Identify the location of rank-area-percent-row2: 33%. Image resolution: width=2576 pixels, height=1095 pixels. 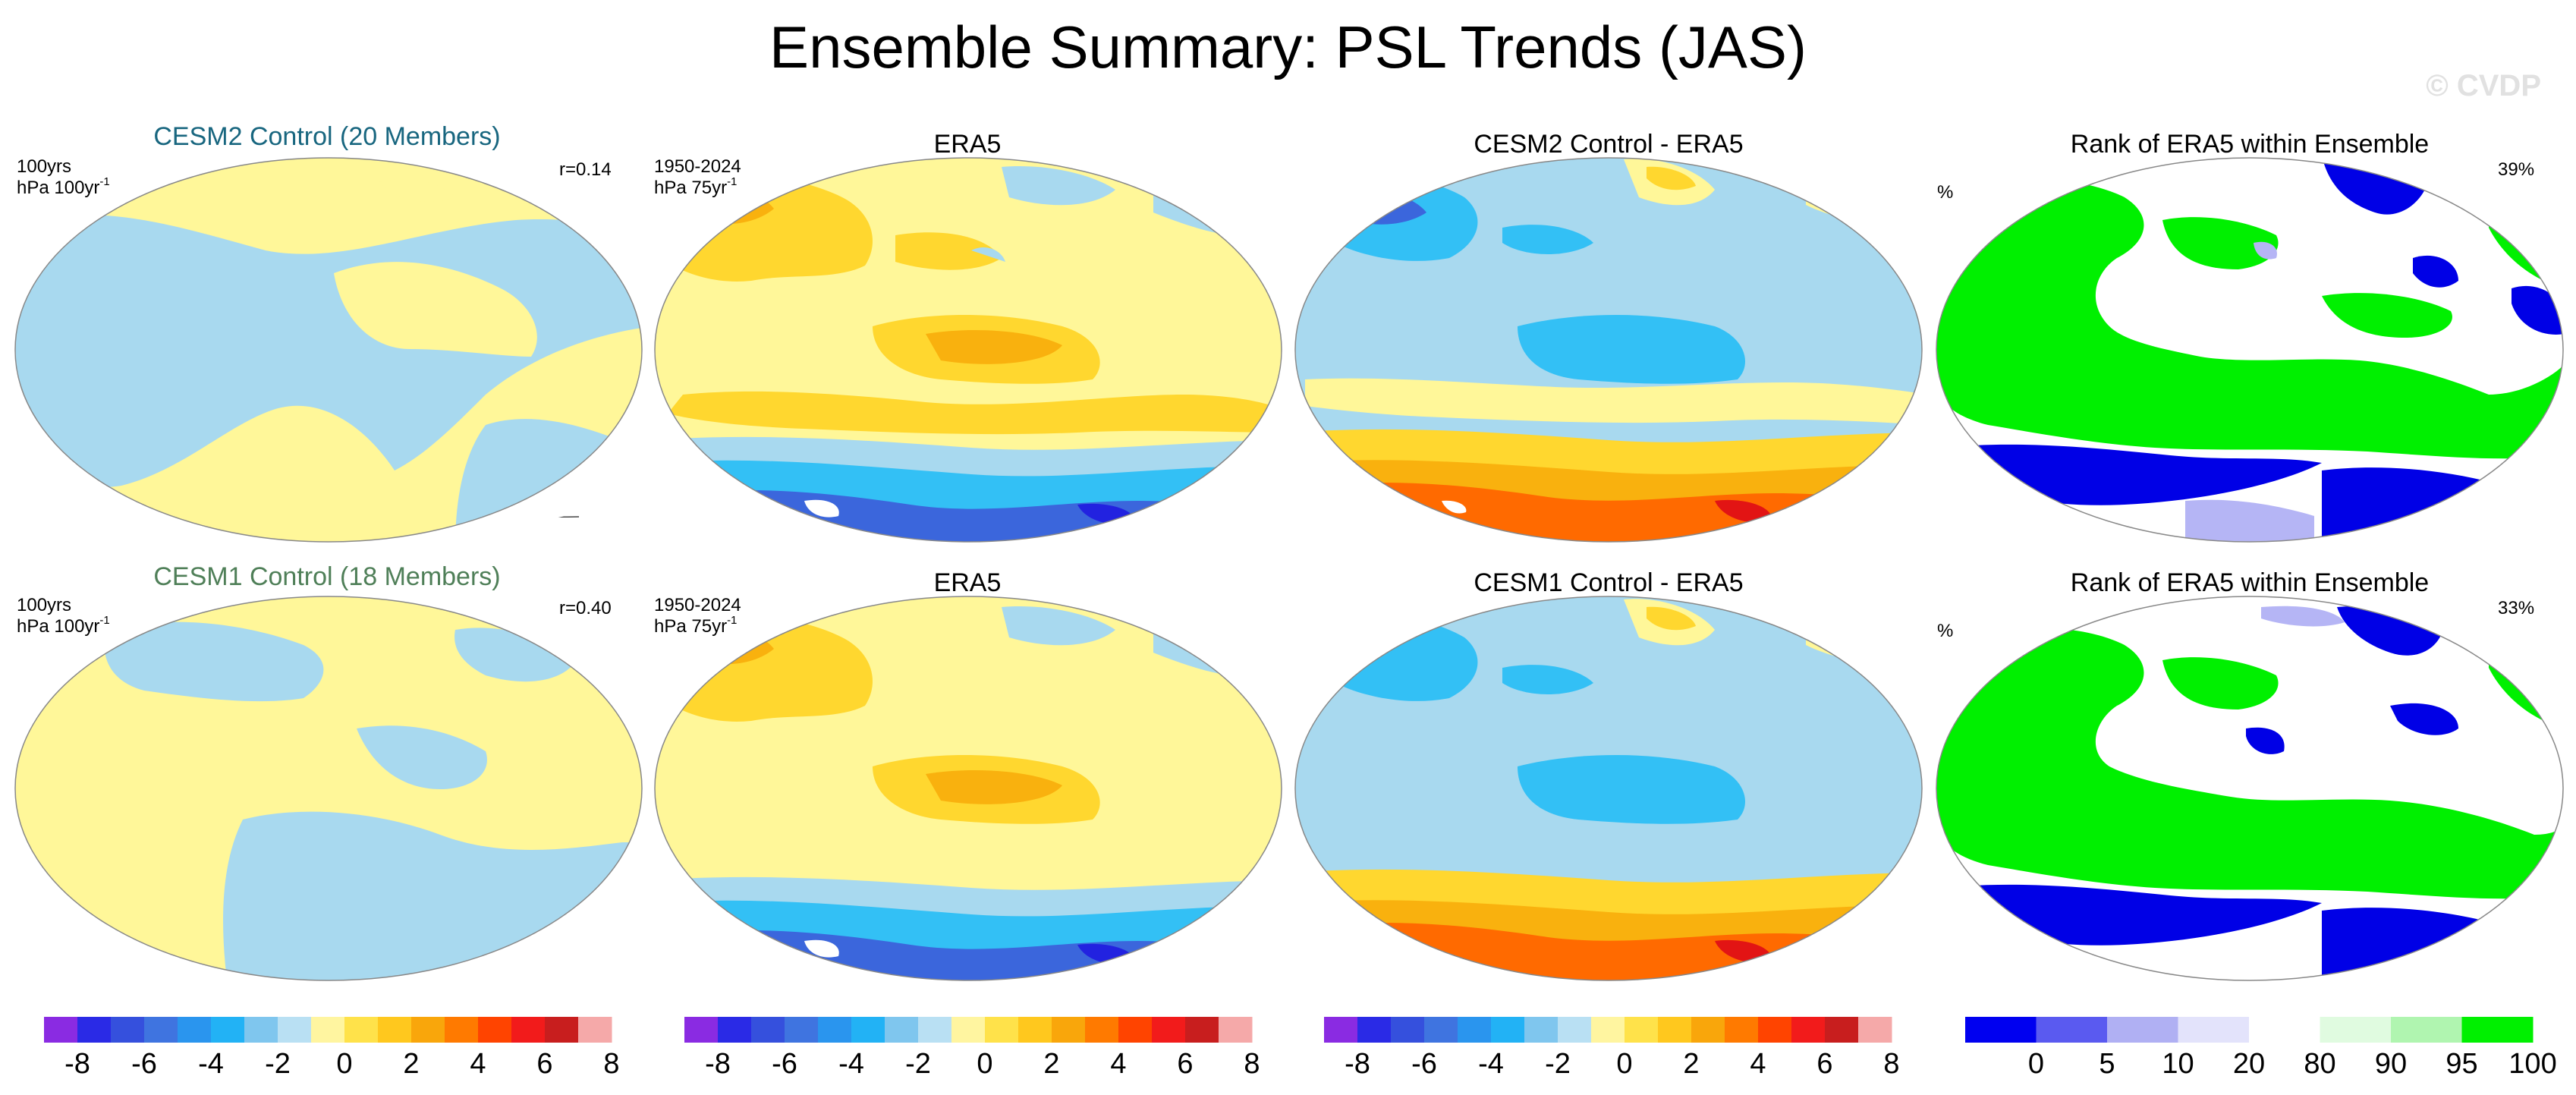
(2516, 608).